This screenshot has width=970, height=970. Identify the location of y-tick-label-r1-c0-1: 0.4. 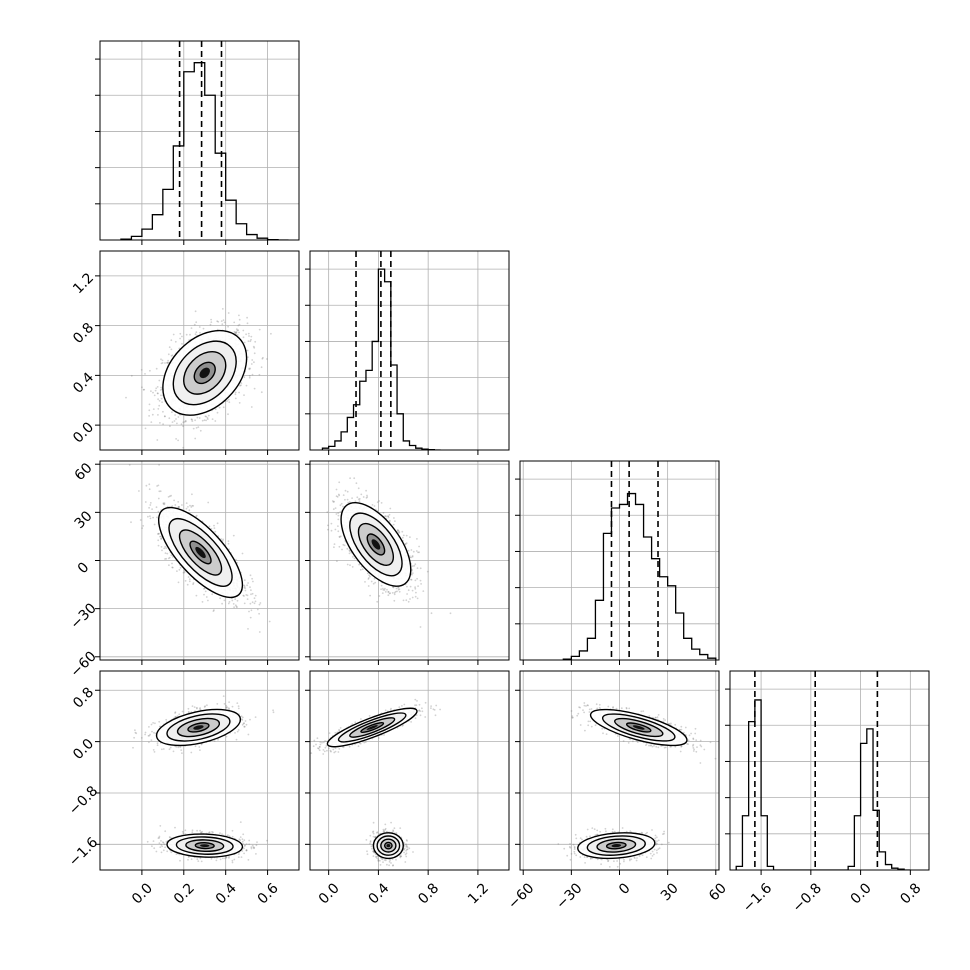
(83, 383).